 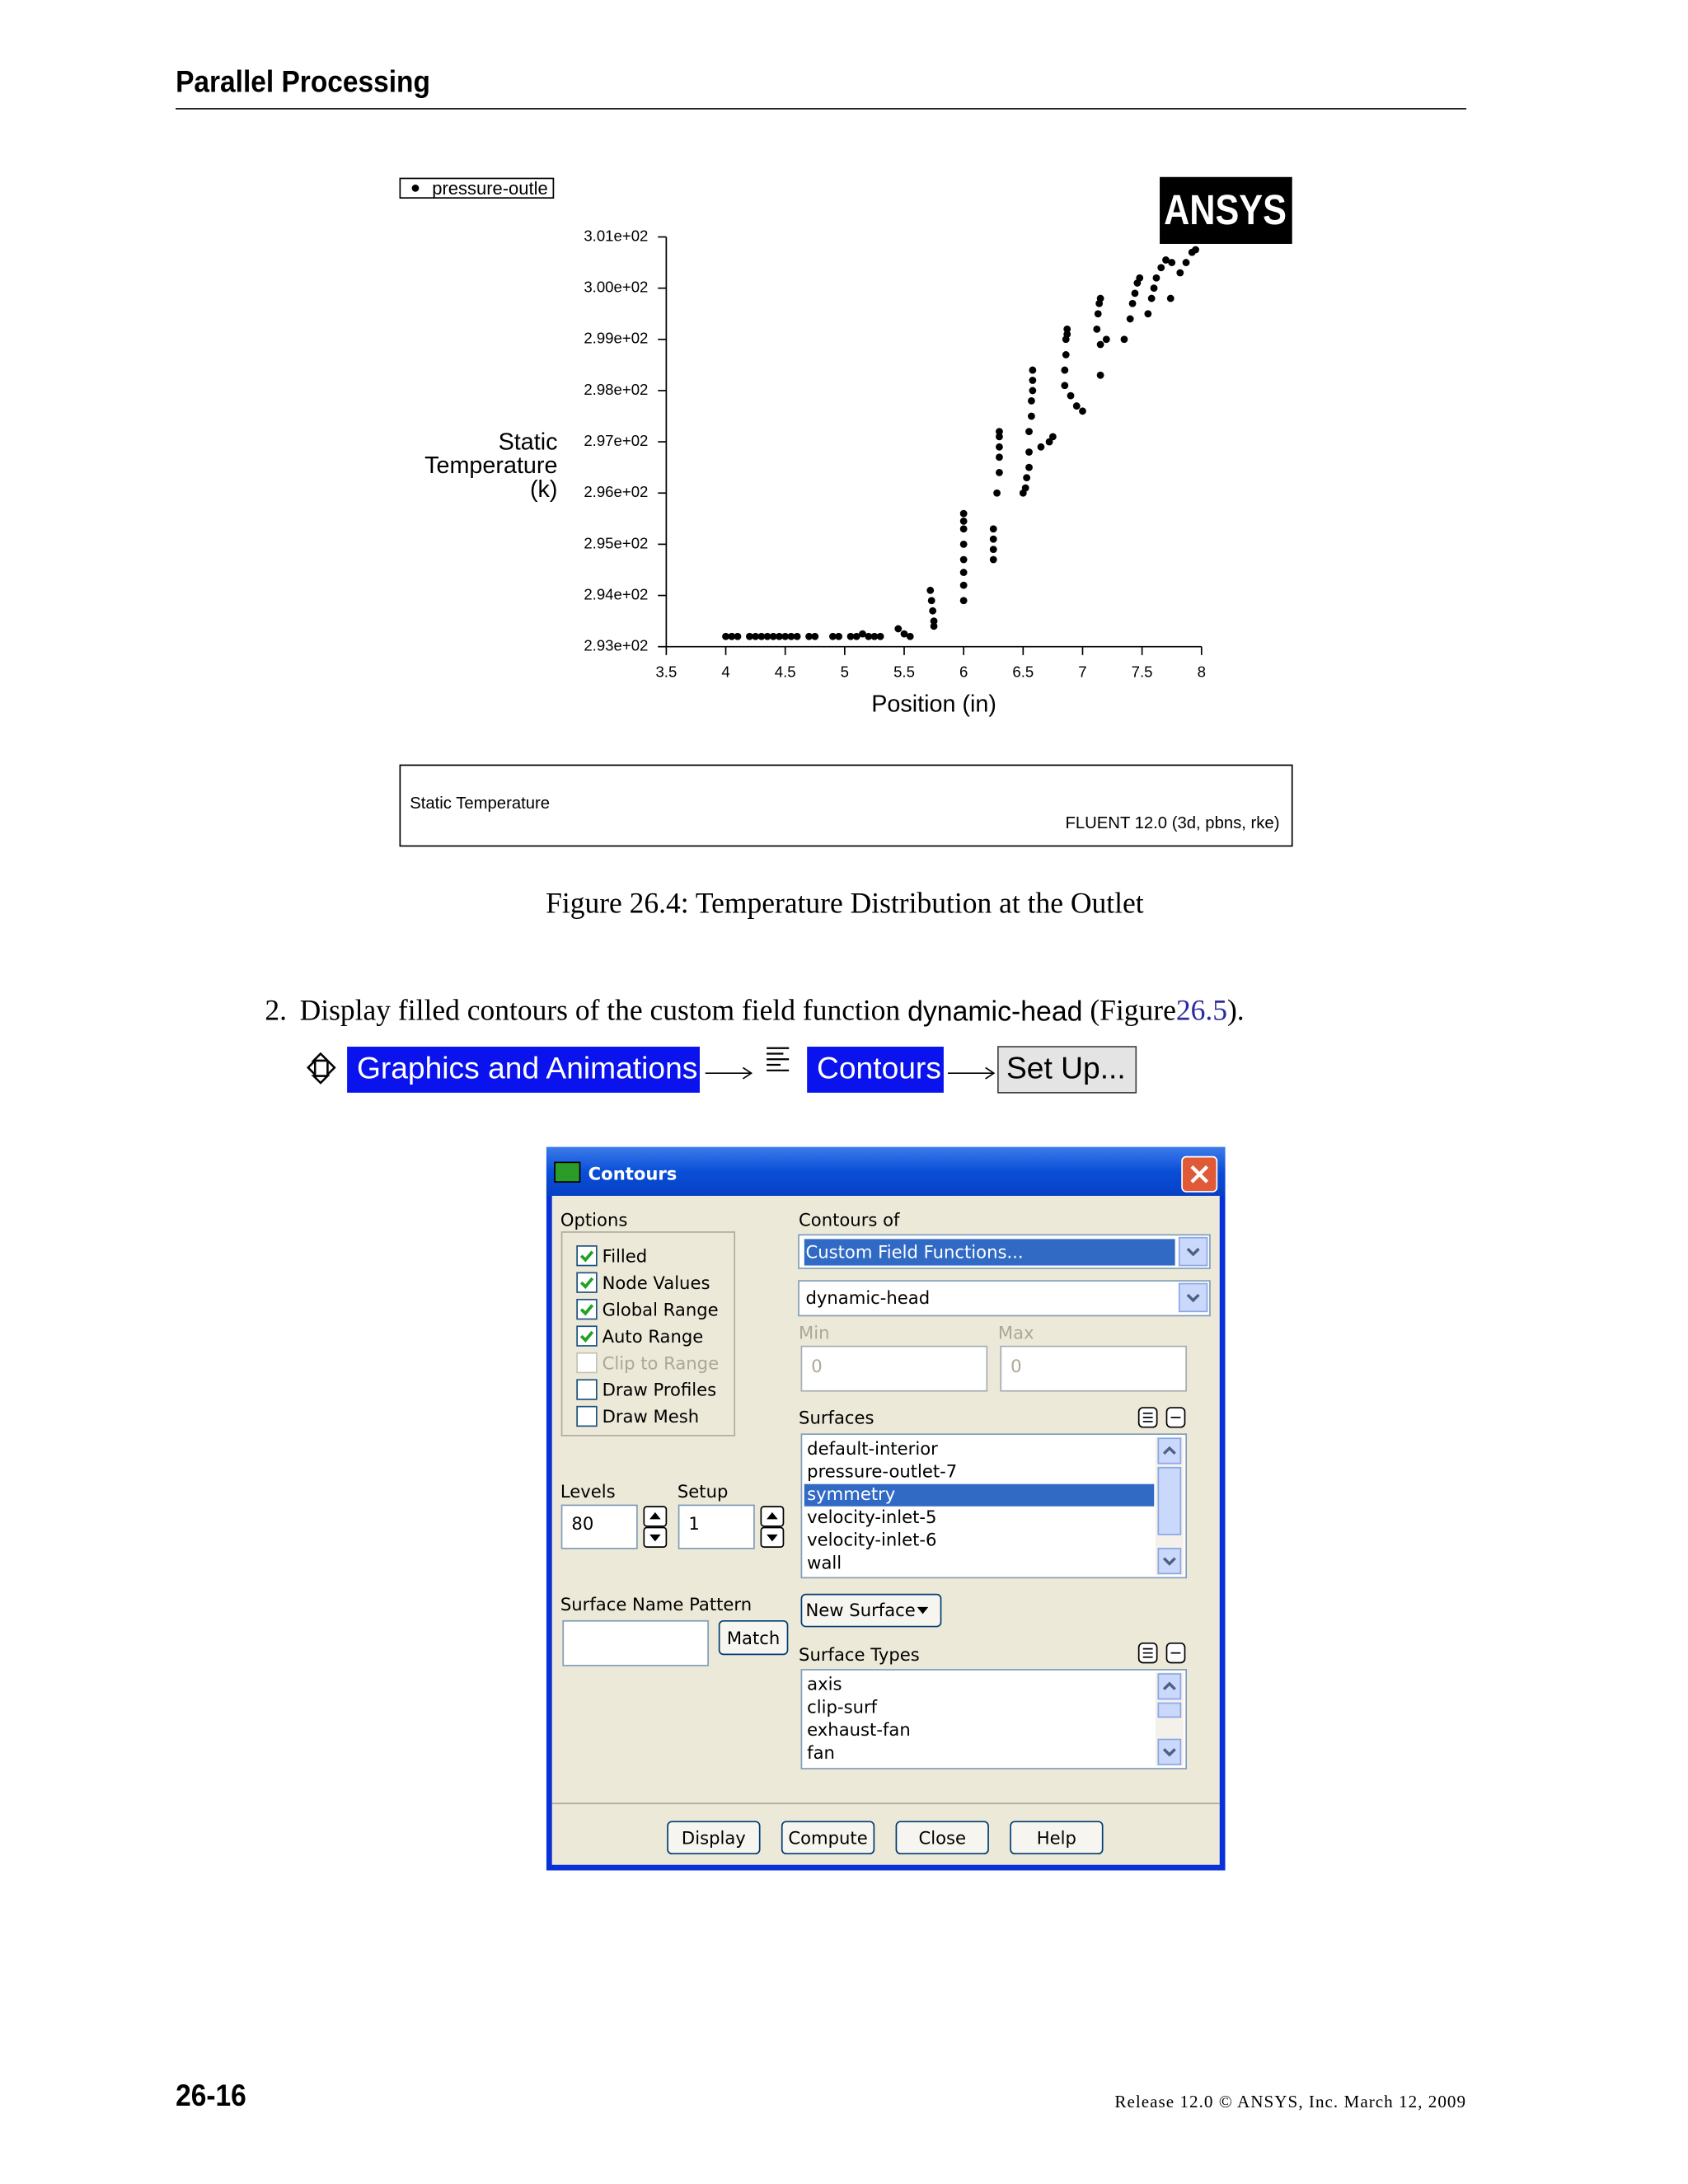 What do you see at coordinates (994, 1011) in the screenshot?
I see `step-code: dynamic-head` at bounding box center [994, 1011].